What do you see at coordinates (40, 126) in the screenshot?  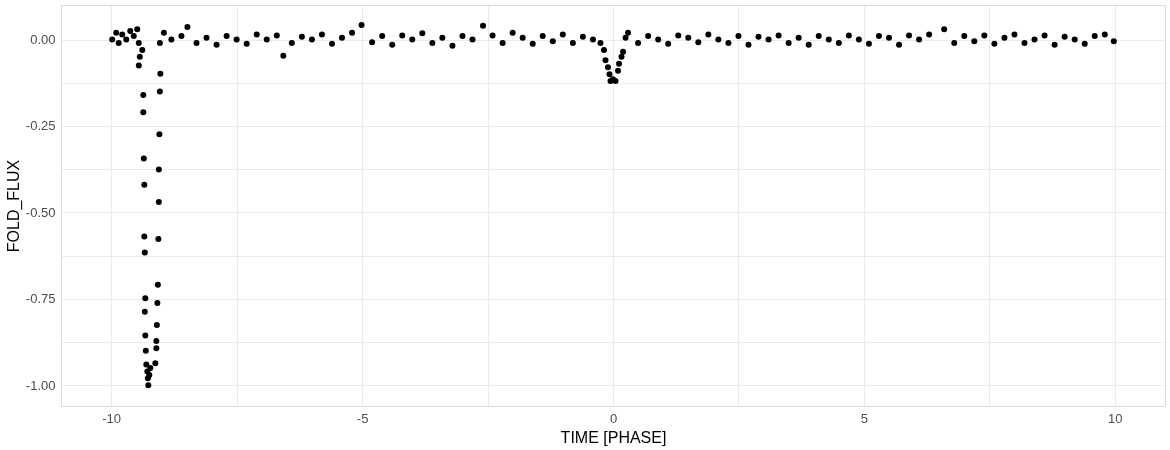 I see `y-tick-label: -0.25` at bounding box center [40, 126].